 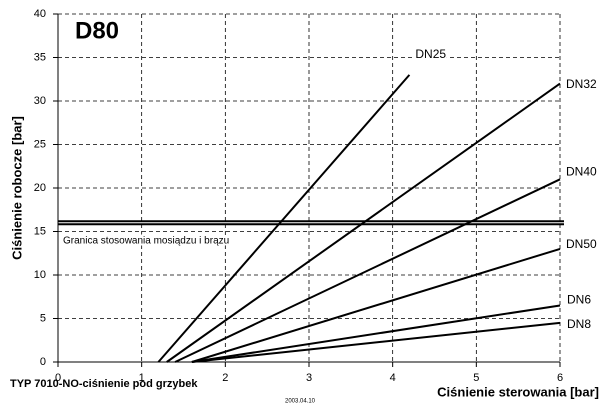 What do you see at coordinates (142, 378) in the screenshot?
I see `x-tick-label: 1` at bounding box center [142, 378].